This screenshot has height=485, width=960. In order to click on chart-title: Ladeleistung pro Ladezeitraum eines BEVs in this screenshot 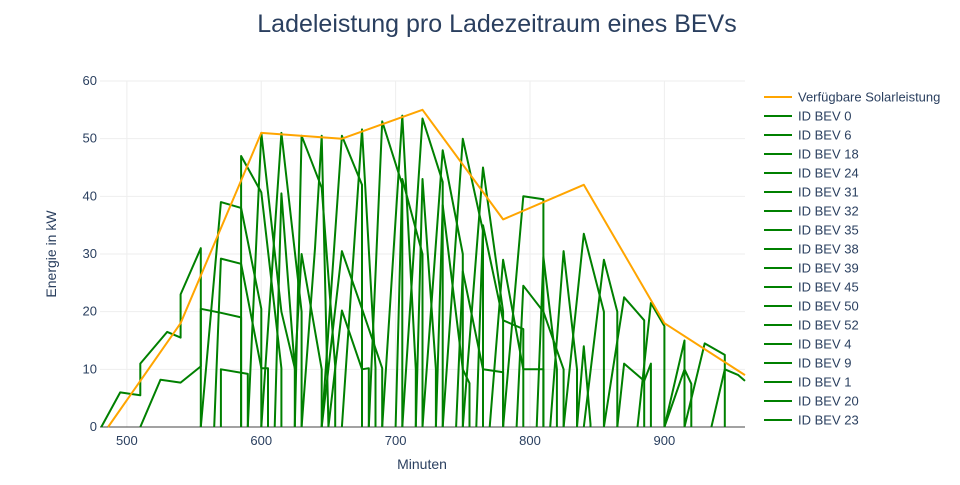, I will do `click(496, 24)`.